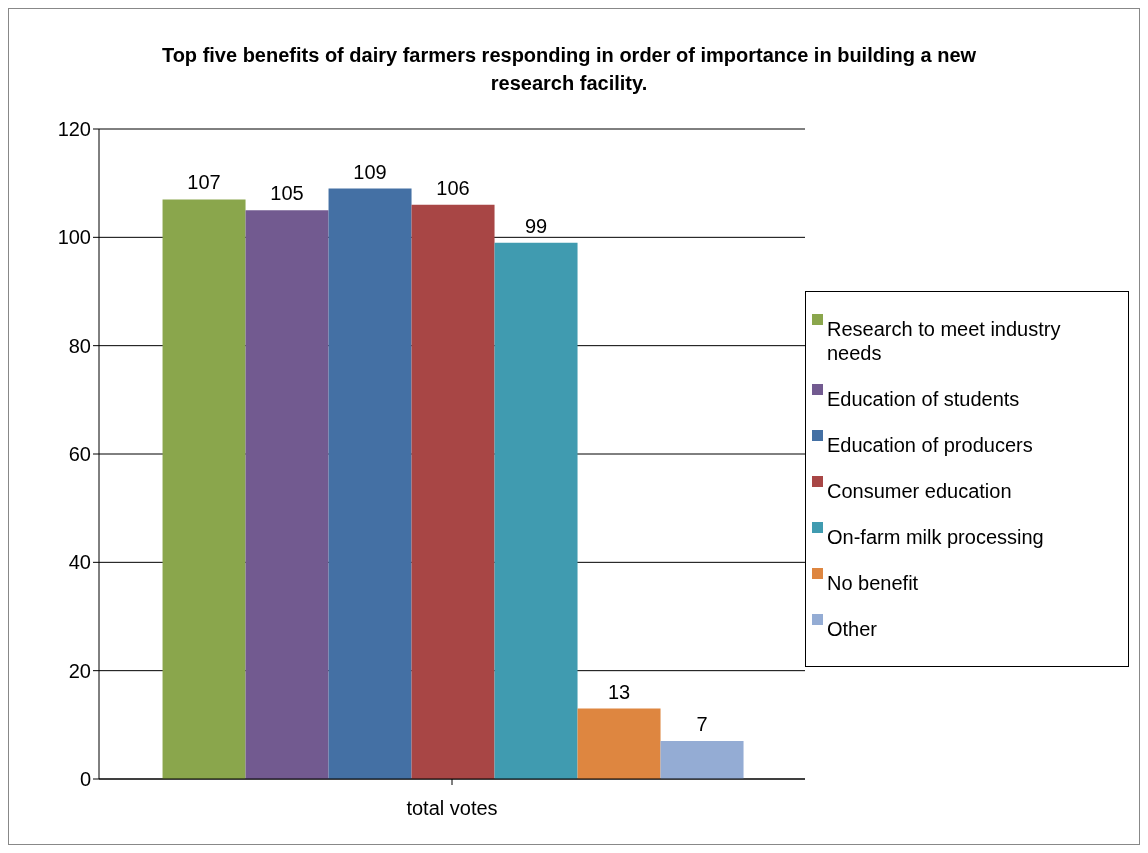 Image resolution: width=1148 pixels, height=853 pixels. What do you see at coordinates (79, 454) in the screenshot?
I see `y-tick-label: 60` at bounding box center [79, 454].